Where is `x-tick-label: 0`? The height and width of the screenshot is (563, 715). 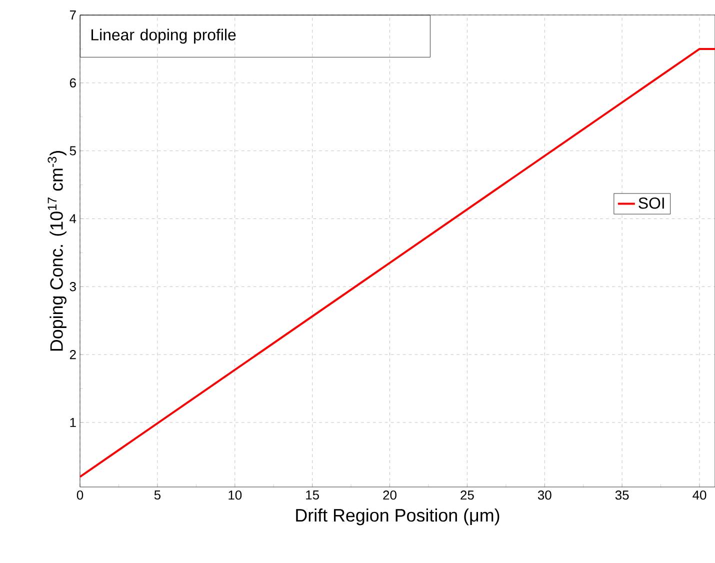 x-tick-label: 0 is located at coordinates (80, 495).